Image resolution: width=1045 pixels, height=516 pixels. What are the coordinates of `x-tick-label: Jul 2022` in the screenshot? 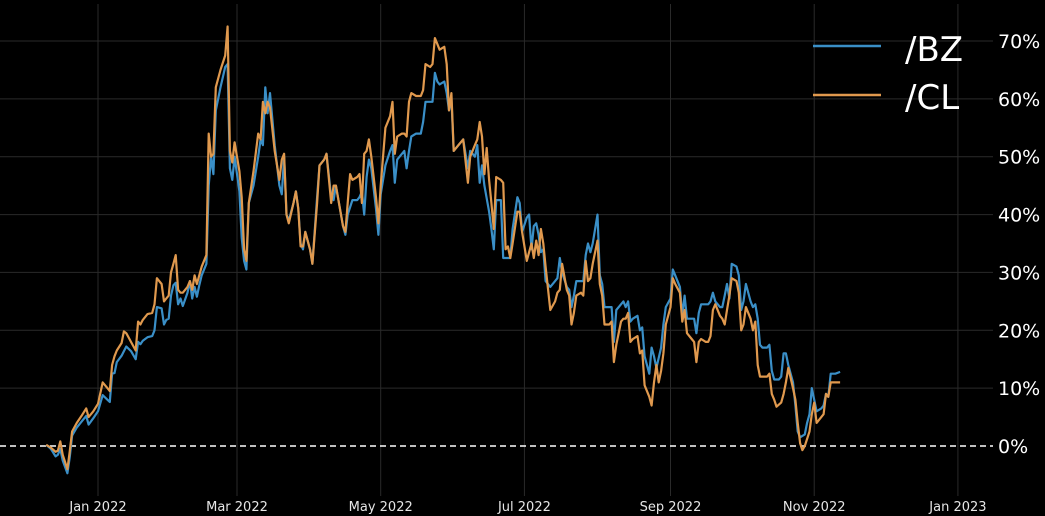 It's located at (524, 507).